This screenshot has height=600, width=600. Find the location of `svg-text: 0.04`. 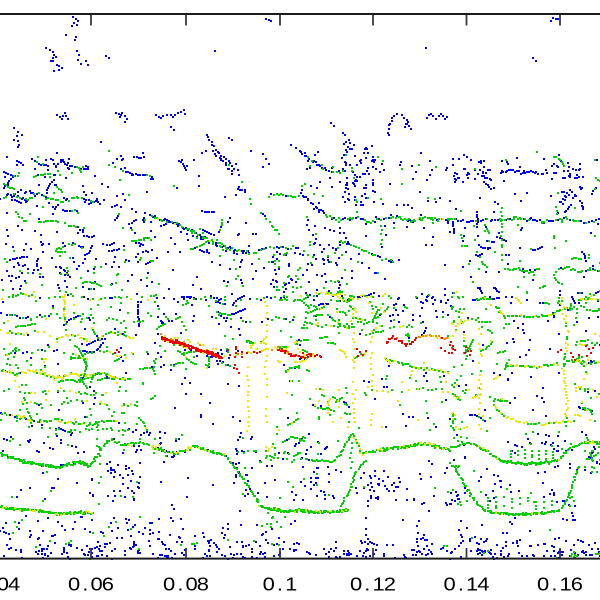

svg-text: 0.04 is located at coordinates (10, 585).